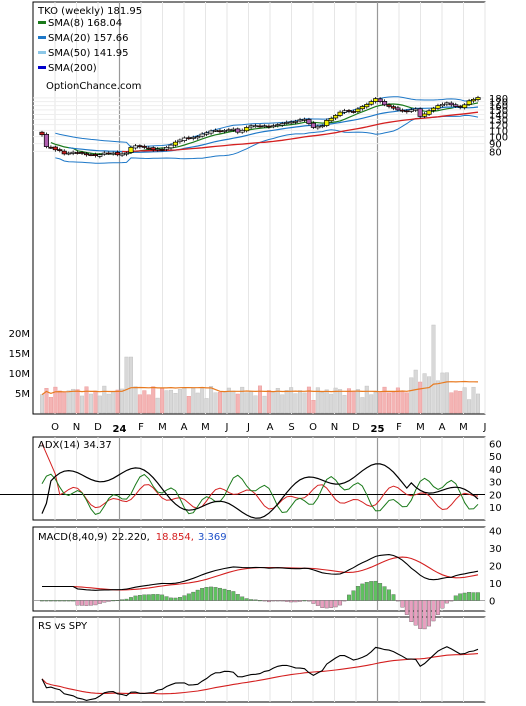 Image resolution: width=526 pixels, height=706 pixels. Describe the element at coordinates (260, 572) in the screenshot. I see `macd-line` at that location.